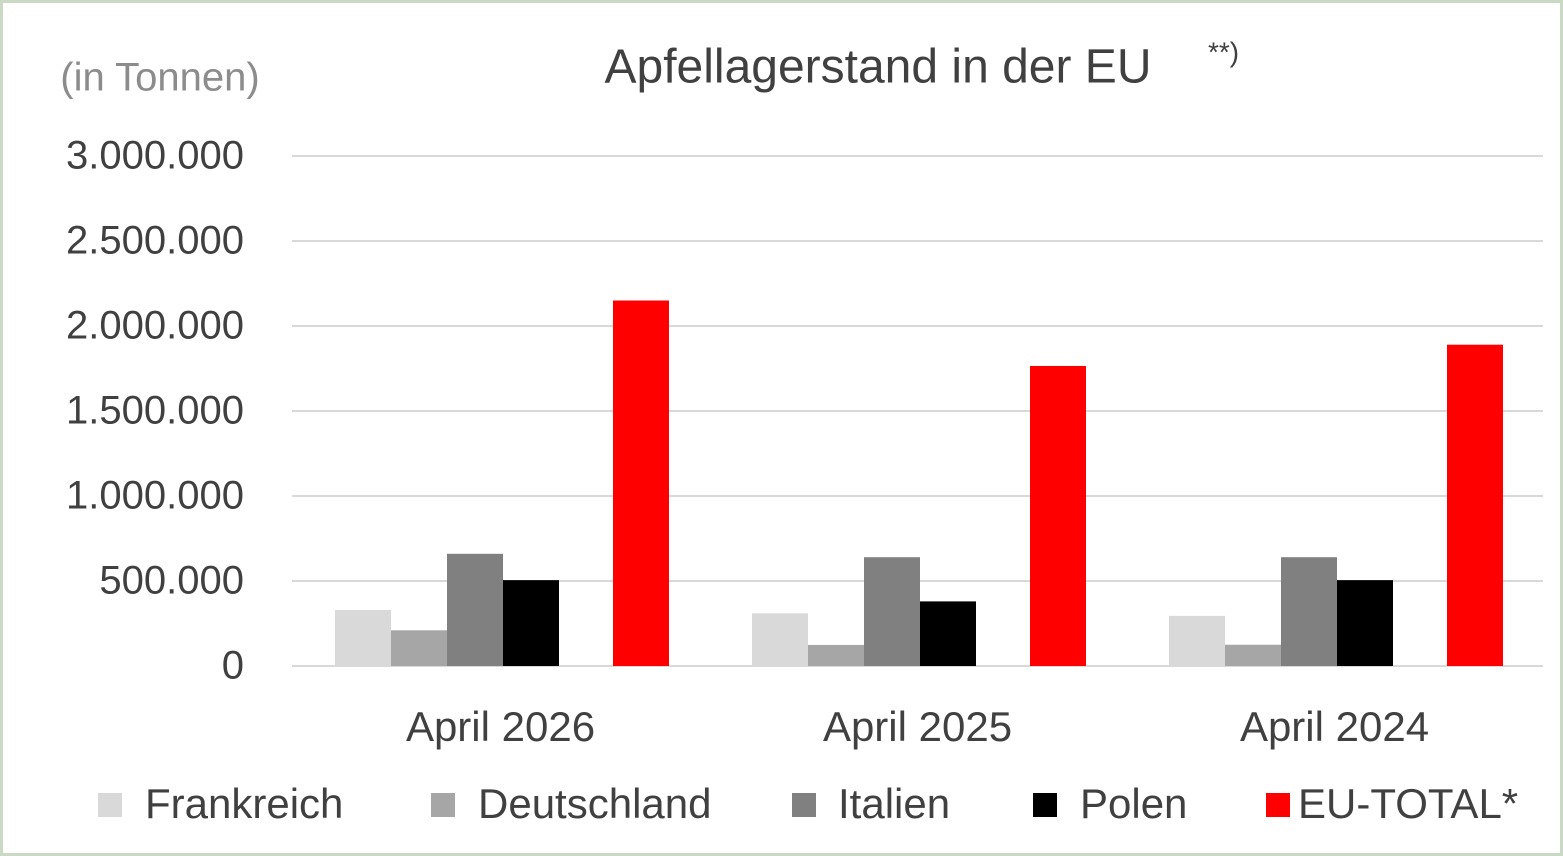 Image resolution: width=1563 pixels, height=856 pixels. I want to click on y-tick-label: 500.000, so click(171, 581).